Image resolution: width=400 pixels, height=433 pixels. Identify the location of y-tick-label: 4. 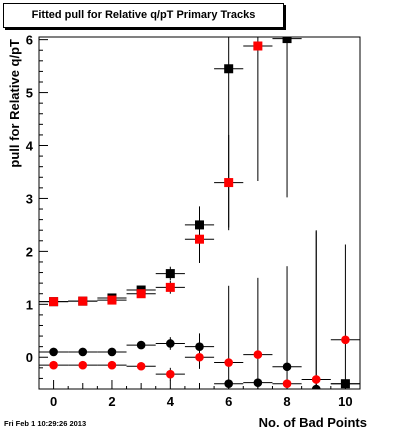
(30, 146).